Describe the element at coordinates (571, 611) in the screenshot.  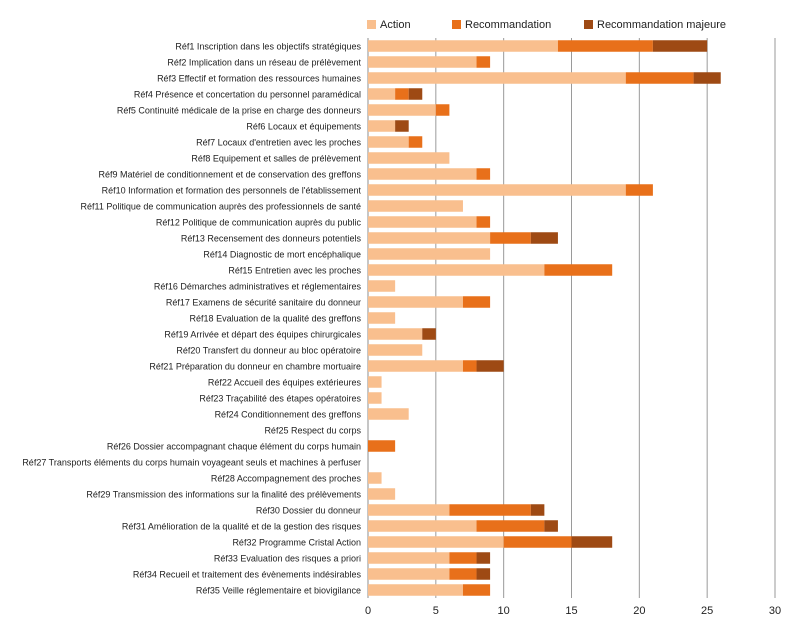
I see `x-tick-label: 15` at that location.